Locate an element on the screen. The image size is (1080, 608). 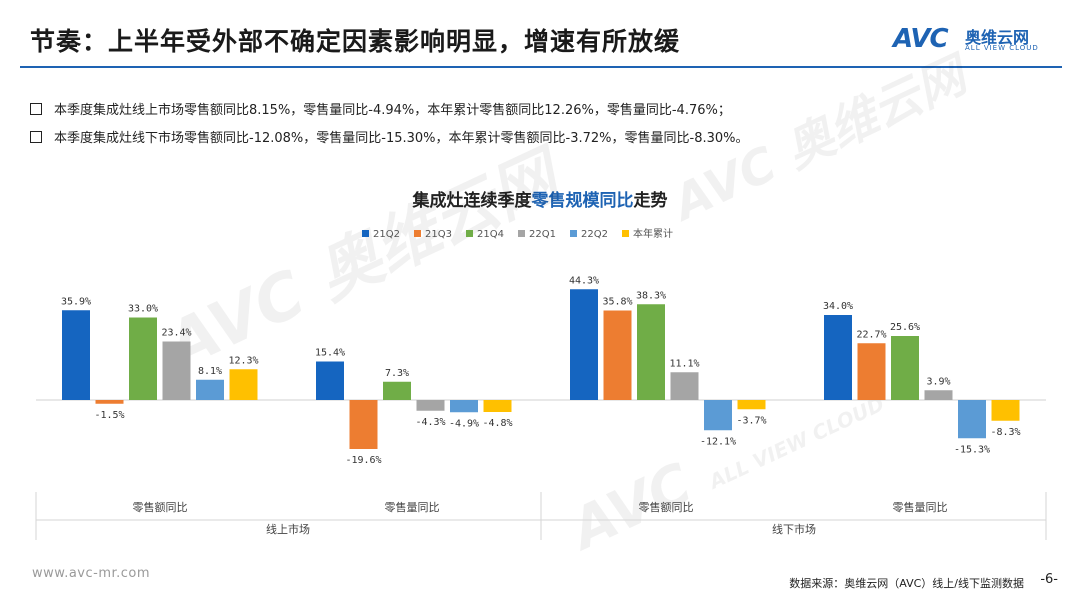
watermark-mark: AVC is located at coordinates (725, 183).